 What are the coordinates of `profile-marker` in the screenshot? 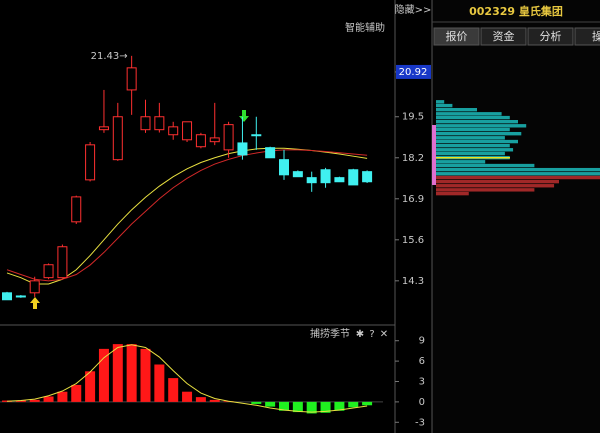 It's located at (434, 155).